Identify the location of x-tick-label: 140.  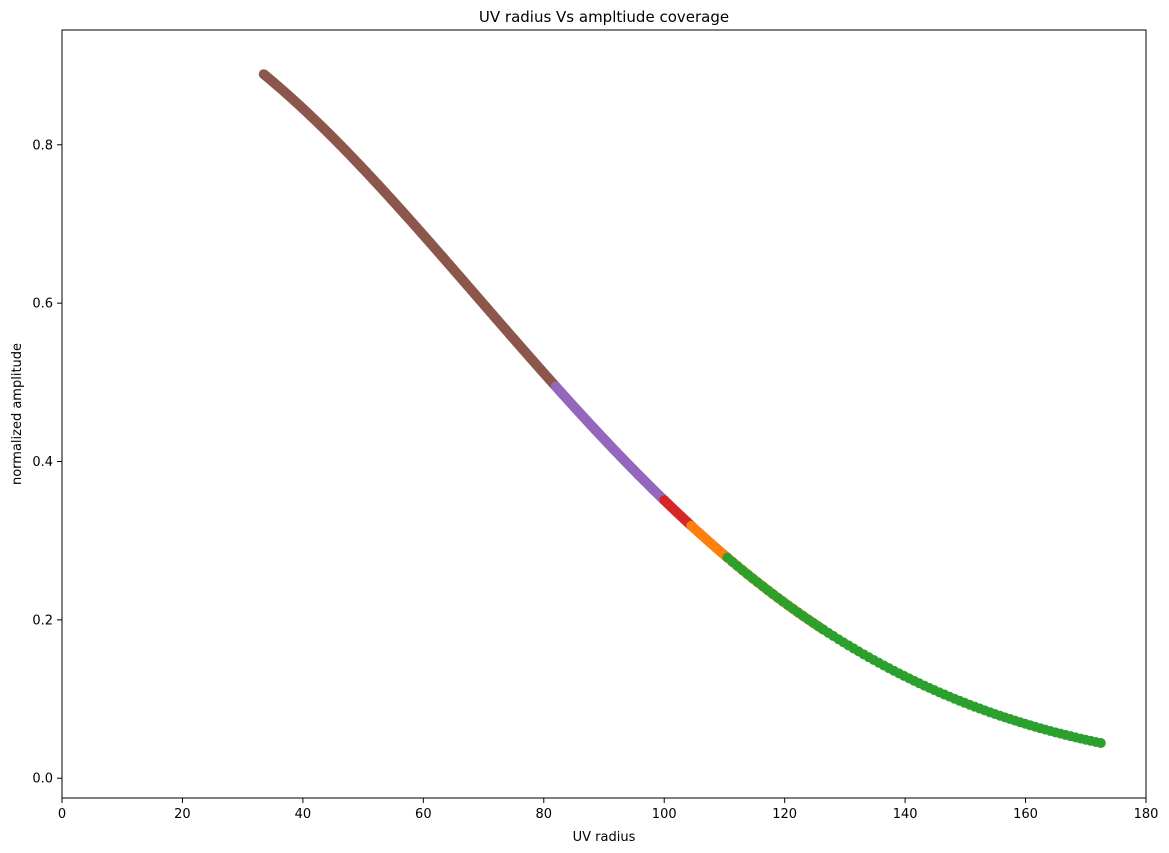
(905, 814).